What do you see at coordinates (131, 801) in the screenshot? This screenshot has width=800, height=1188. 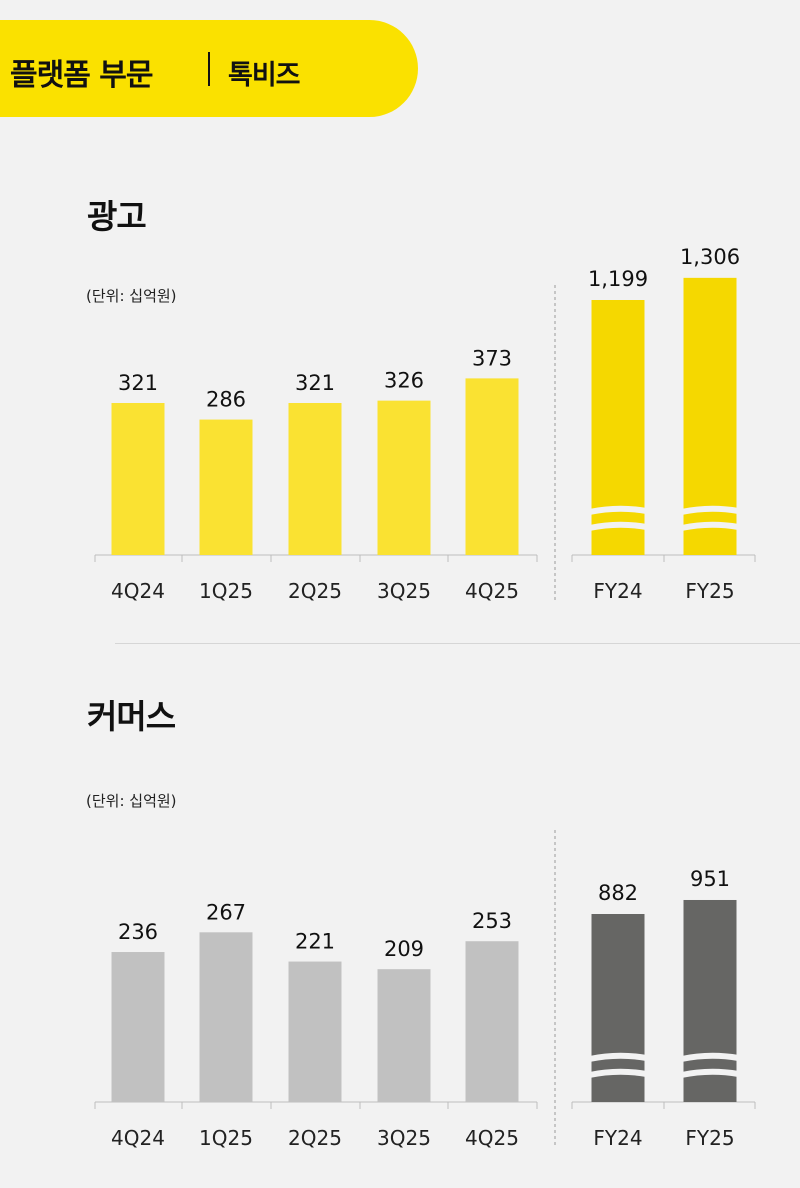 I see `commerce-unit-label: (단위: 십억원)` at bounding box center [131, 801].